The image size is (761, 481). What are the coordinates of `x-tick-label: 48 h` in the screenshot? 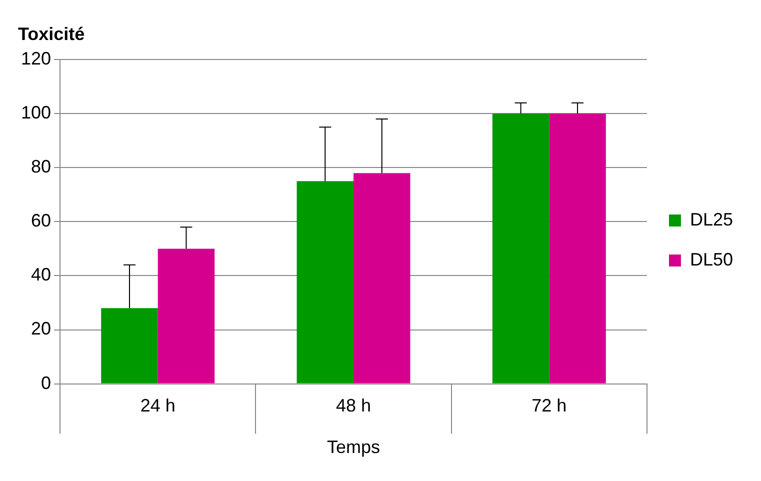 It's located at (354, 406).